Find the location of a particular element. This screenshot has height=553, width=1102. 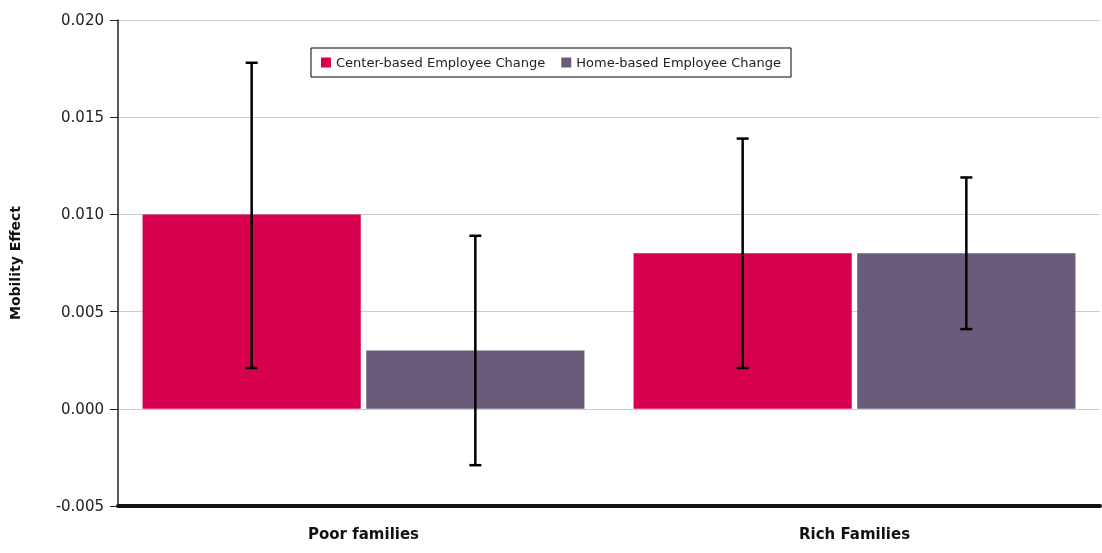

y-tick-label: 0.000 is located at coordinates (82, 408).